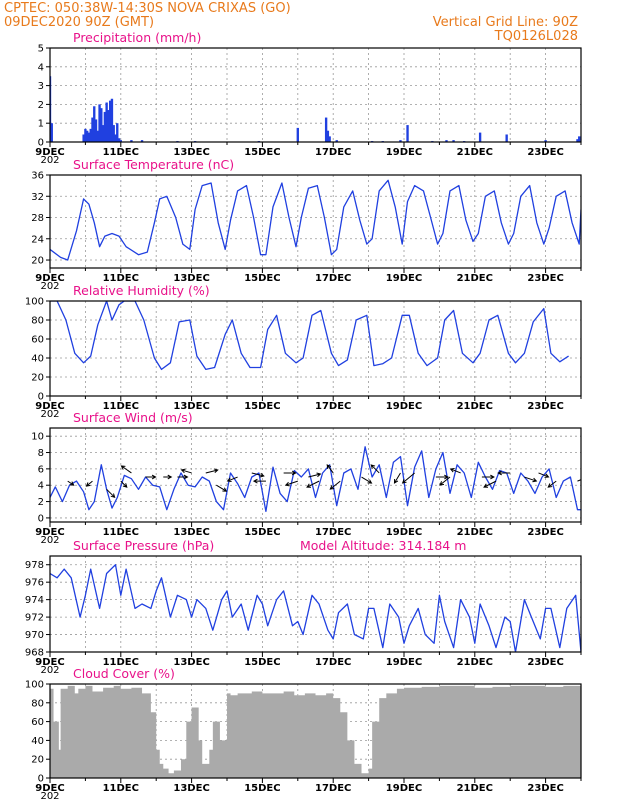 Image resolution: width=618 pixels, height=800 pixels. I want to click on wind-xtick-label: 19DEC, so click(404, 532).